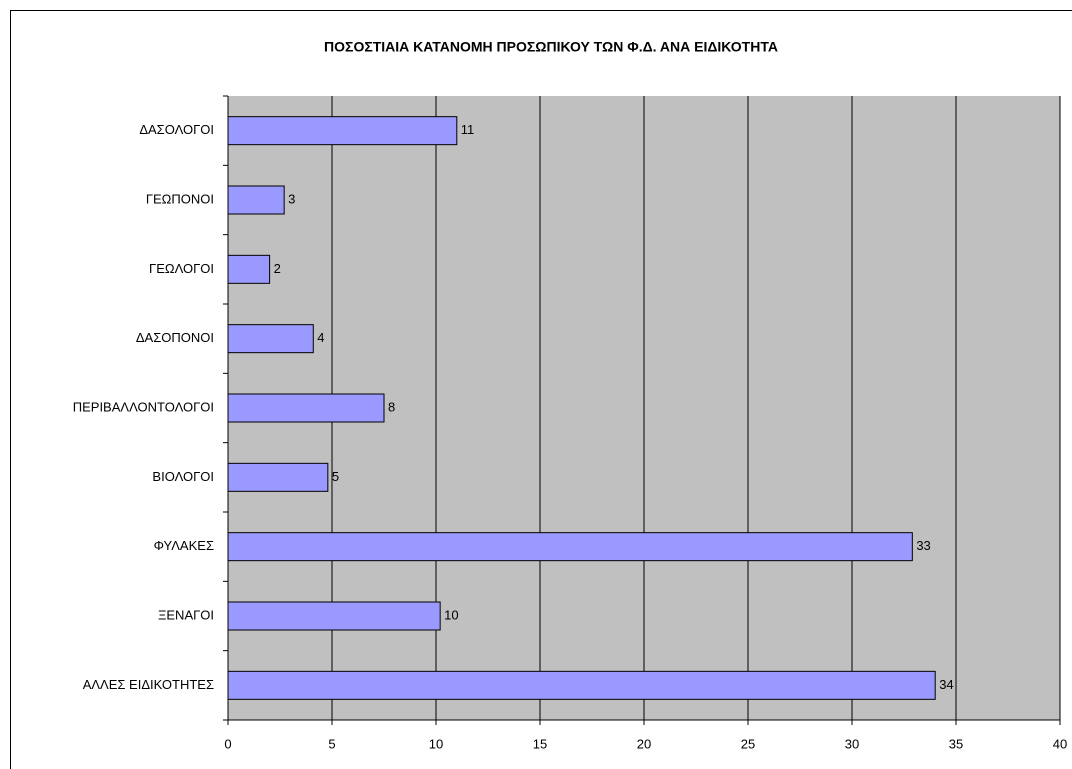  I want to click on value-label: 2, so click(277, 268).